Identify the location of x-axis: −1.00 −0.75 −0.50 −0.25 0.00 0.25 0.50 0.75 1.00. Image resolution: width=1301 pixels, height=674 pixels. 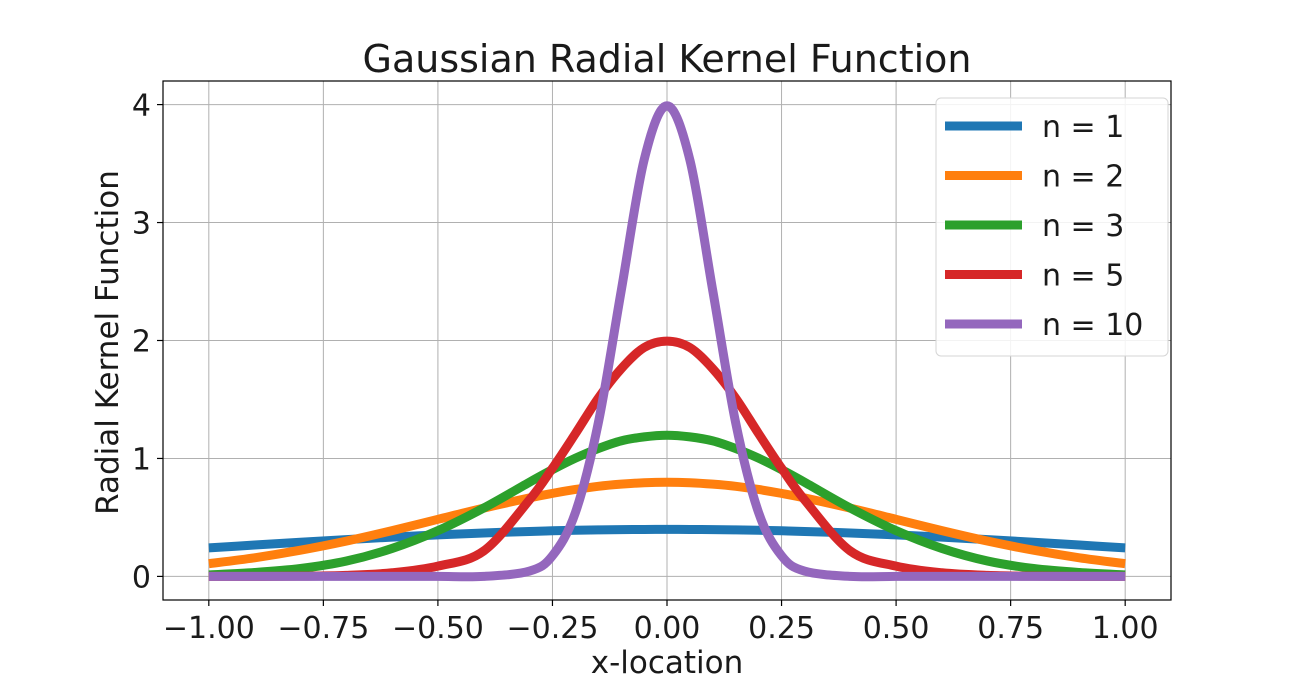
(661, 623).